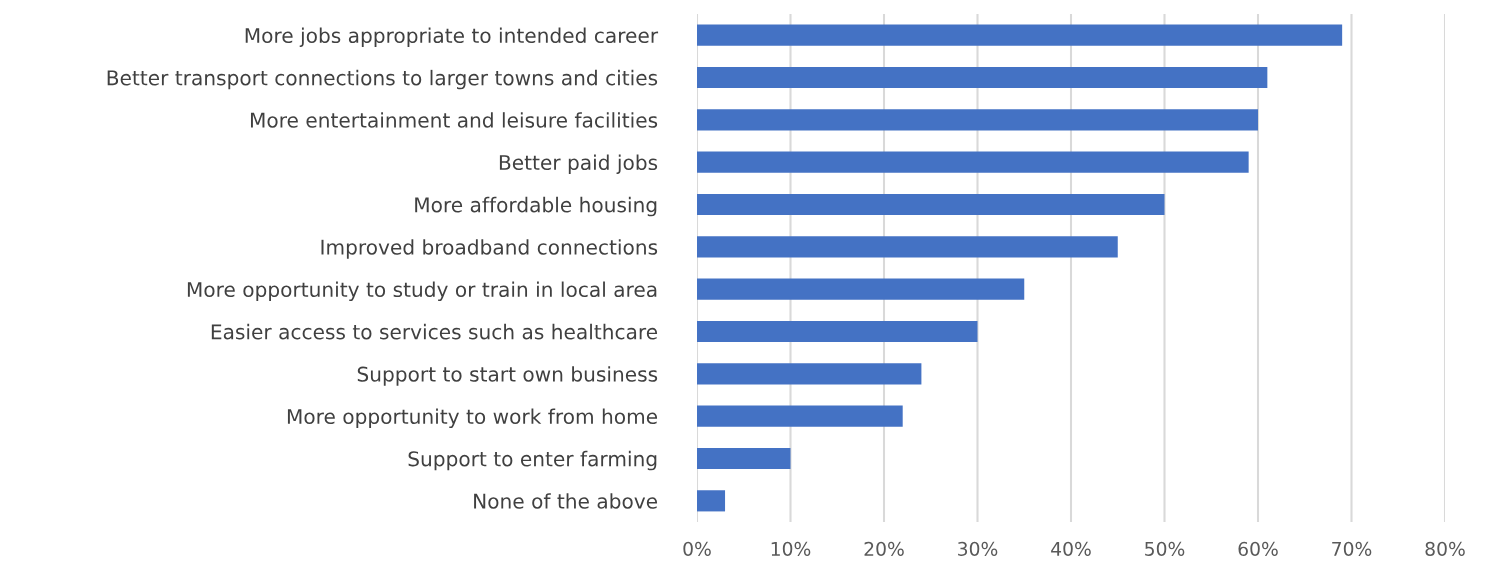 The width and height of the screenshot is (1485, 571). I want to click on y-tick-label: None of the above, so click(566, 501).